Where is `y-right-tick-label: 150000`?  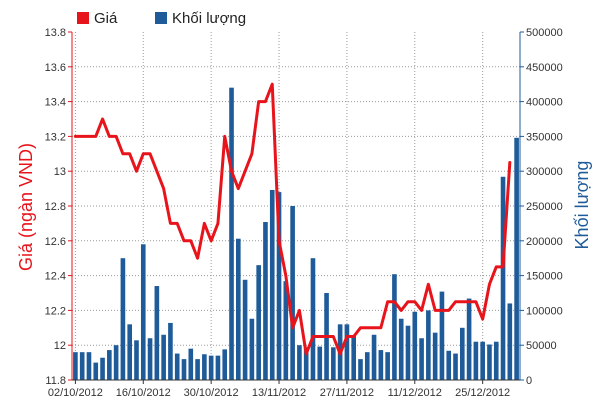
y-right-tick-label: 150000 is located at coordinates (544, 277).